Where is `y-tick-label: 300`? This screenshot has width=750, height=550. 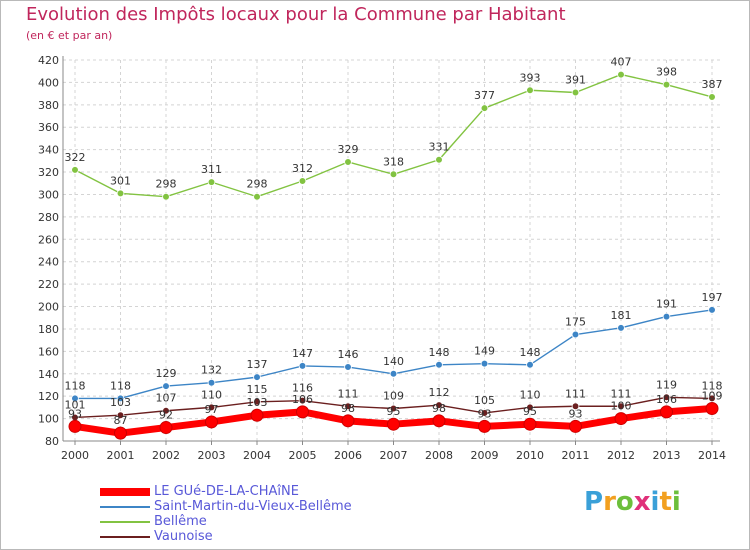 y-tick-label: 300 is located at coordinates (48, 194).